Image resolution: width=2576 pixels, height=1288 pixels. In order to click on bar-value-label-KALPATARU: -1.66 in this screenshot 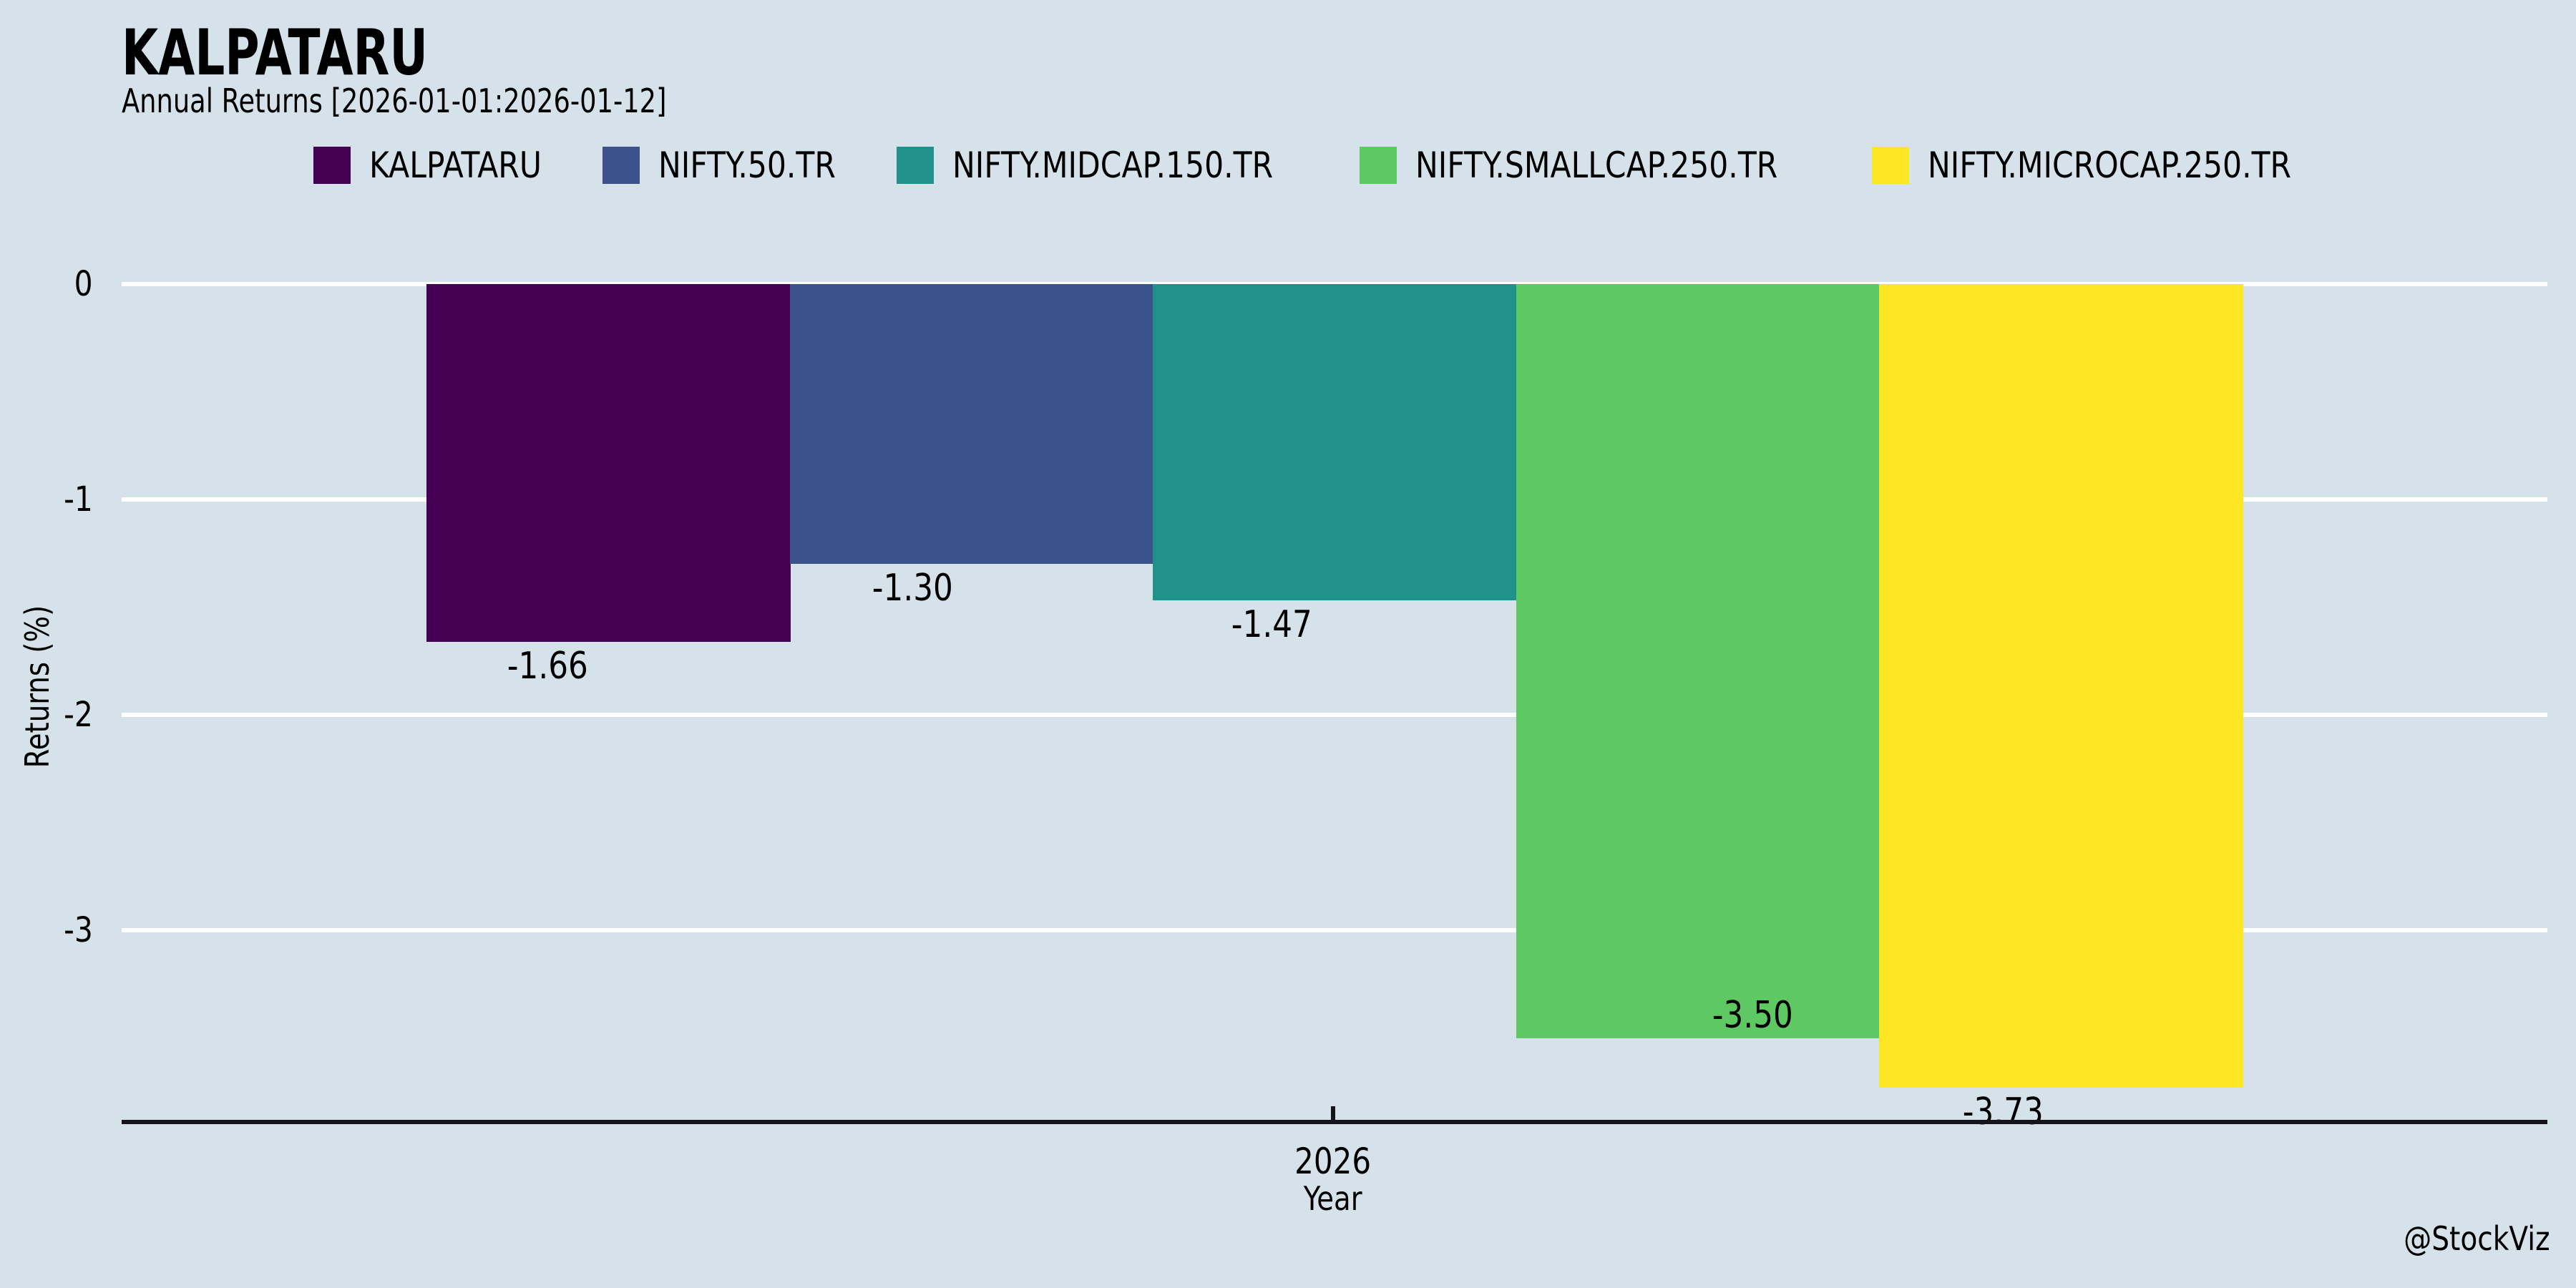, I will do `click(547, 666)`.